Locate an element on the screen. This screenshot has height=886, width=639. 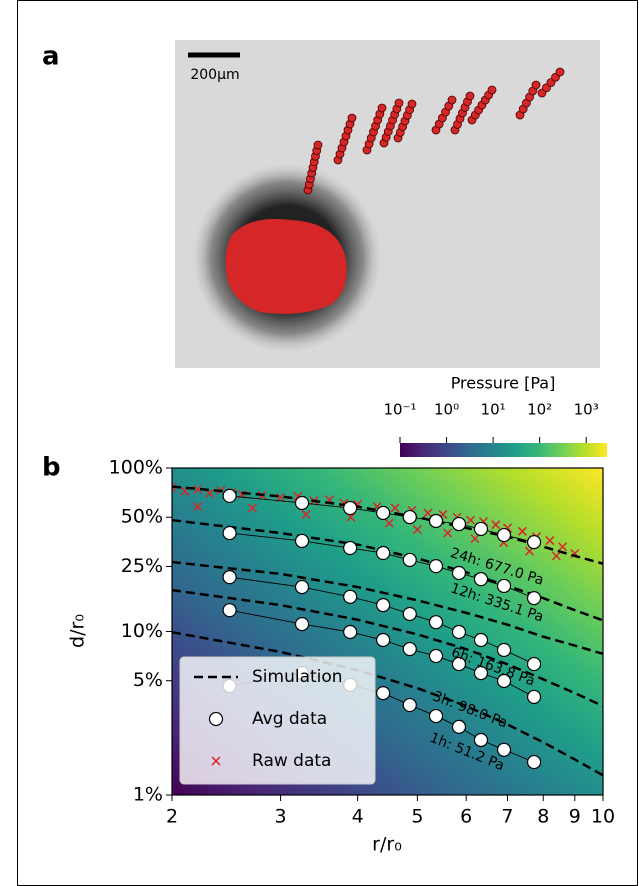
x-tick-label: 10 is located at coordinates (603, 817).